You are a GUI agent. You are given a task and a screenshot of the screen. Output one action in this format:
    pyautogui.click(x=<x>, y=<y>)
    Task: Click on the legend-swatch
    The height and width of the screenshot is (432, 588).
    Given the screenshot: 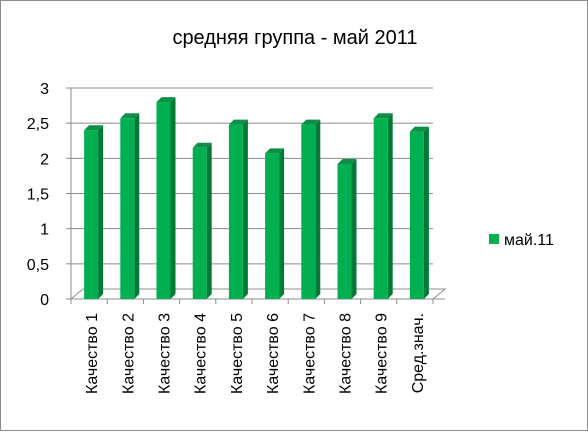 What is the action you would take?
    pyautogui.click(x=494, y=239)
    